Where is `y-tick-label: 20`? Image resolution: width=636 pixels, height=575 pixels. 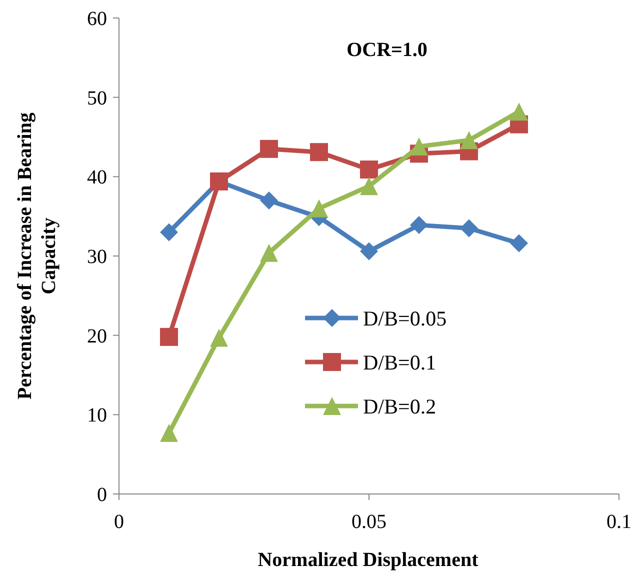 y-tick-label: 20 is located at coordinates (97, 336).